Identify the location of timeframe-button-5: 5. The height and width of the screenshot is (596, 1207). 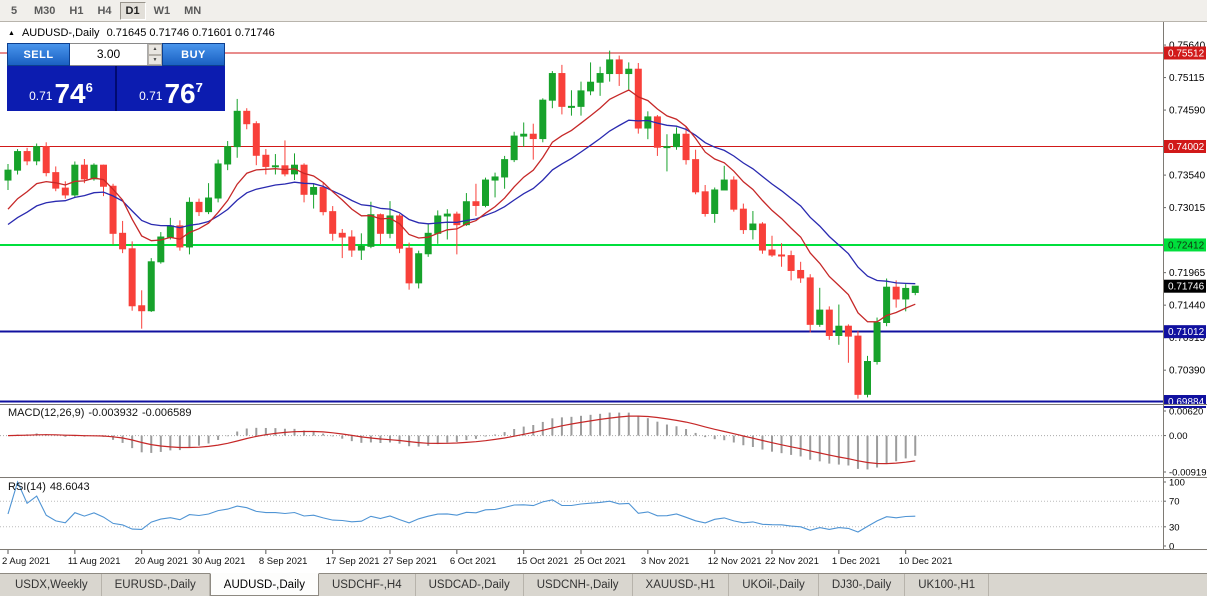
(14, 10).